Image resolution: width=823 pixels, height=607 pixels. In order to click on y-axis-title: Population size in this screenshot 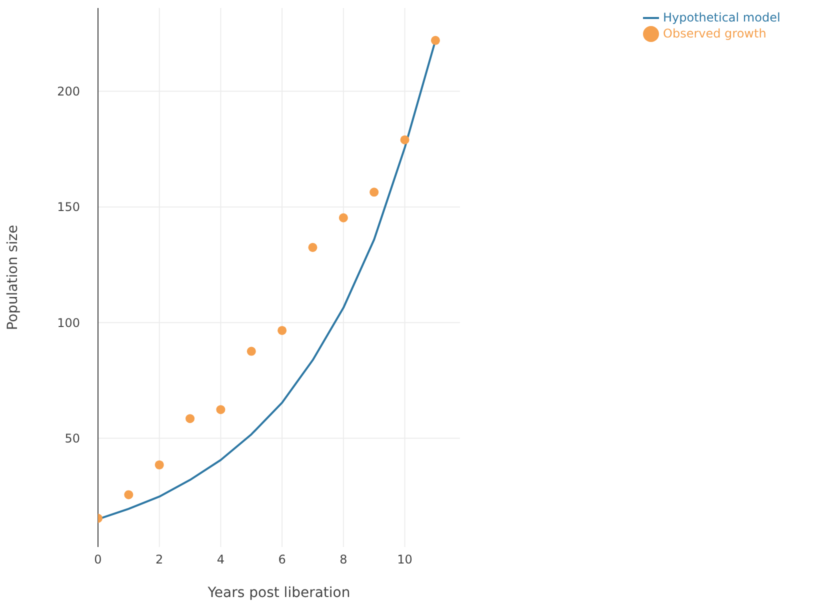, I will do `click(12, 277)`.